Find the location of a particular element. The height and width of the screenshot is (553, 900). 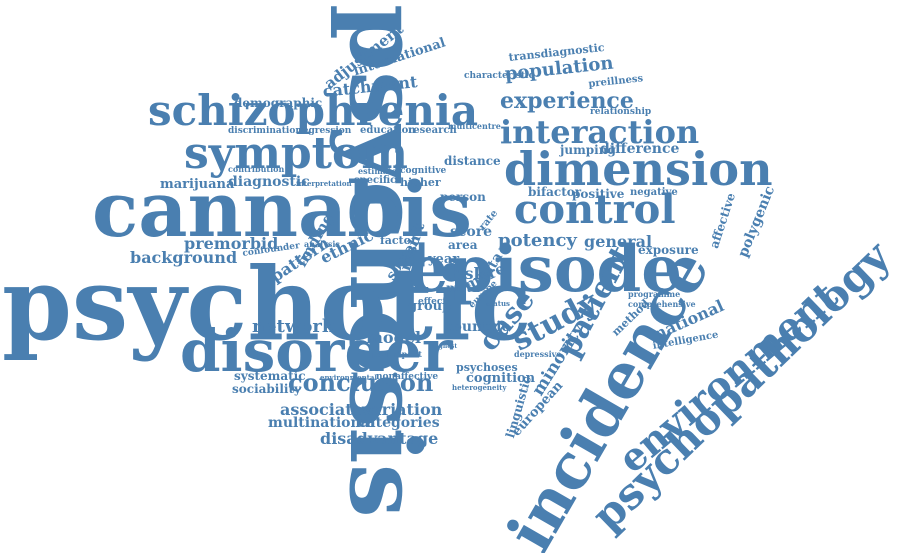

cloud-word: psychotic is located at coordinates (267, 304).